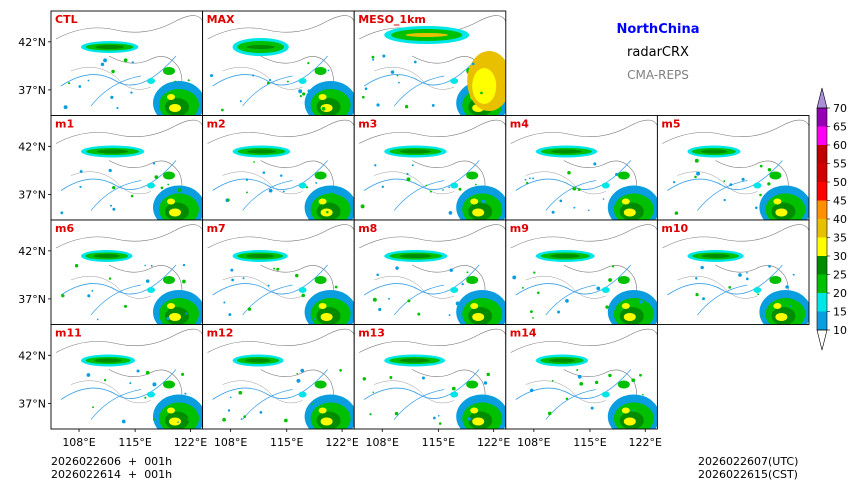  I want to click on panel-m9: m9, so click(581, 272).